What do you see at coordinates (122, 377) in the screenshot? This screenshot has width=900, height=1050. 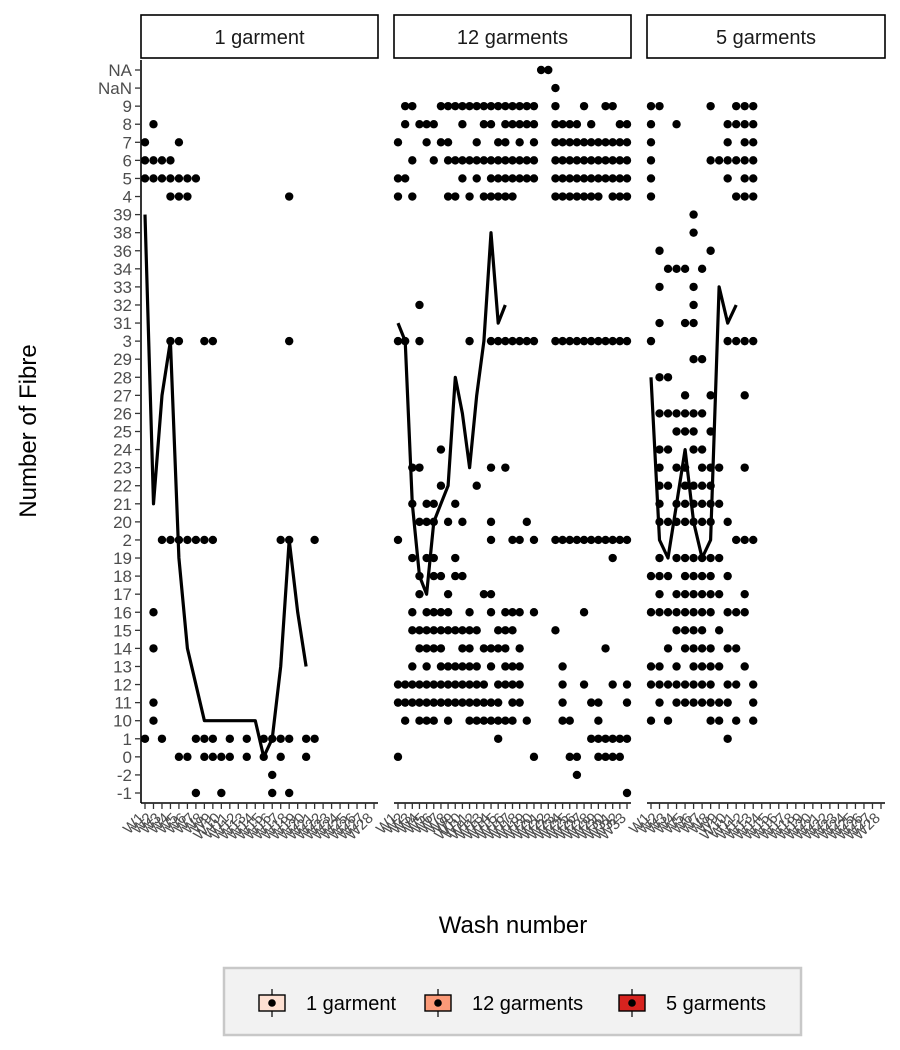 I see `y-tick-label: 28` at bounding box center [122, 377].